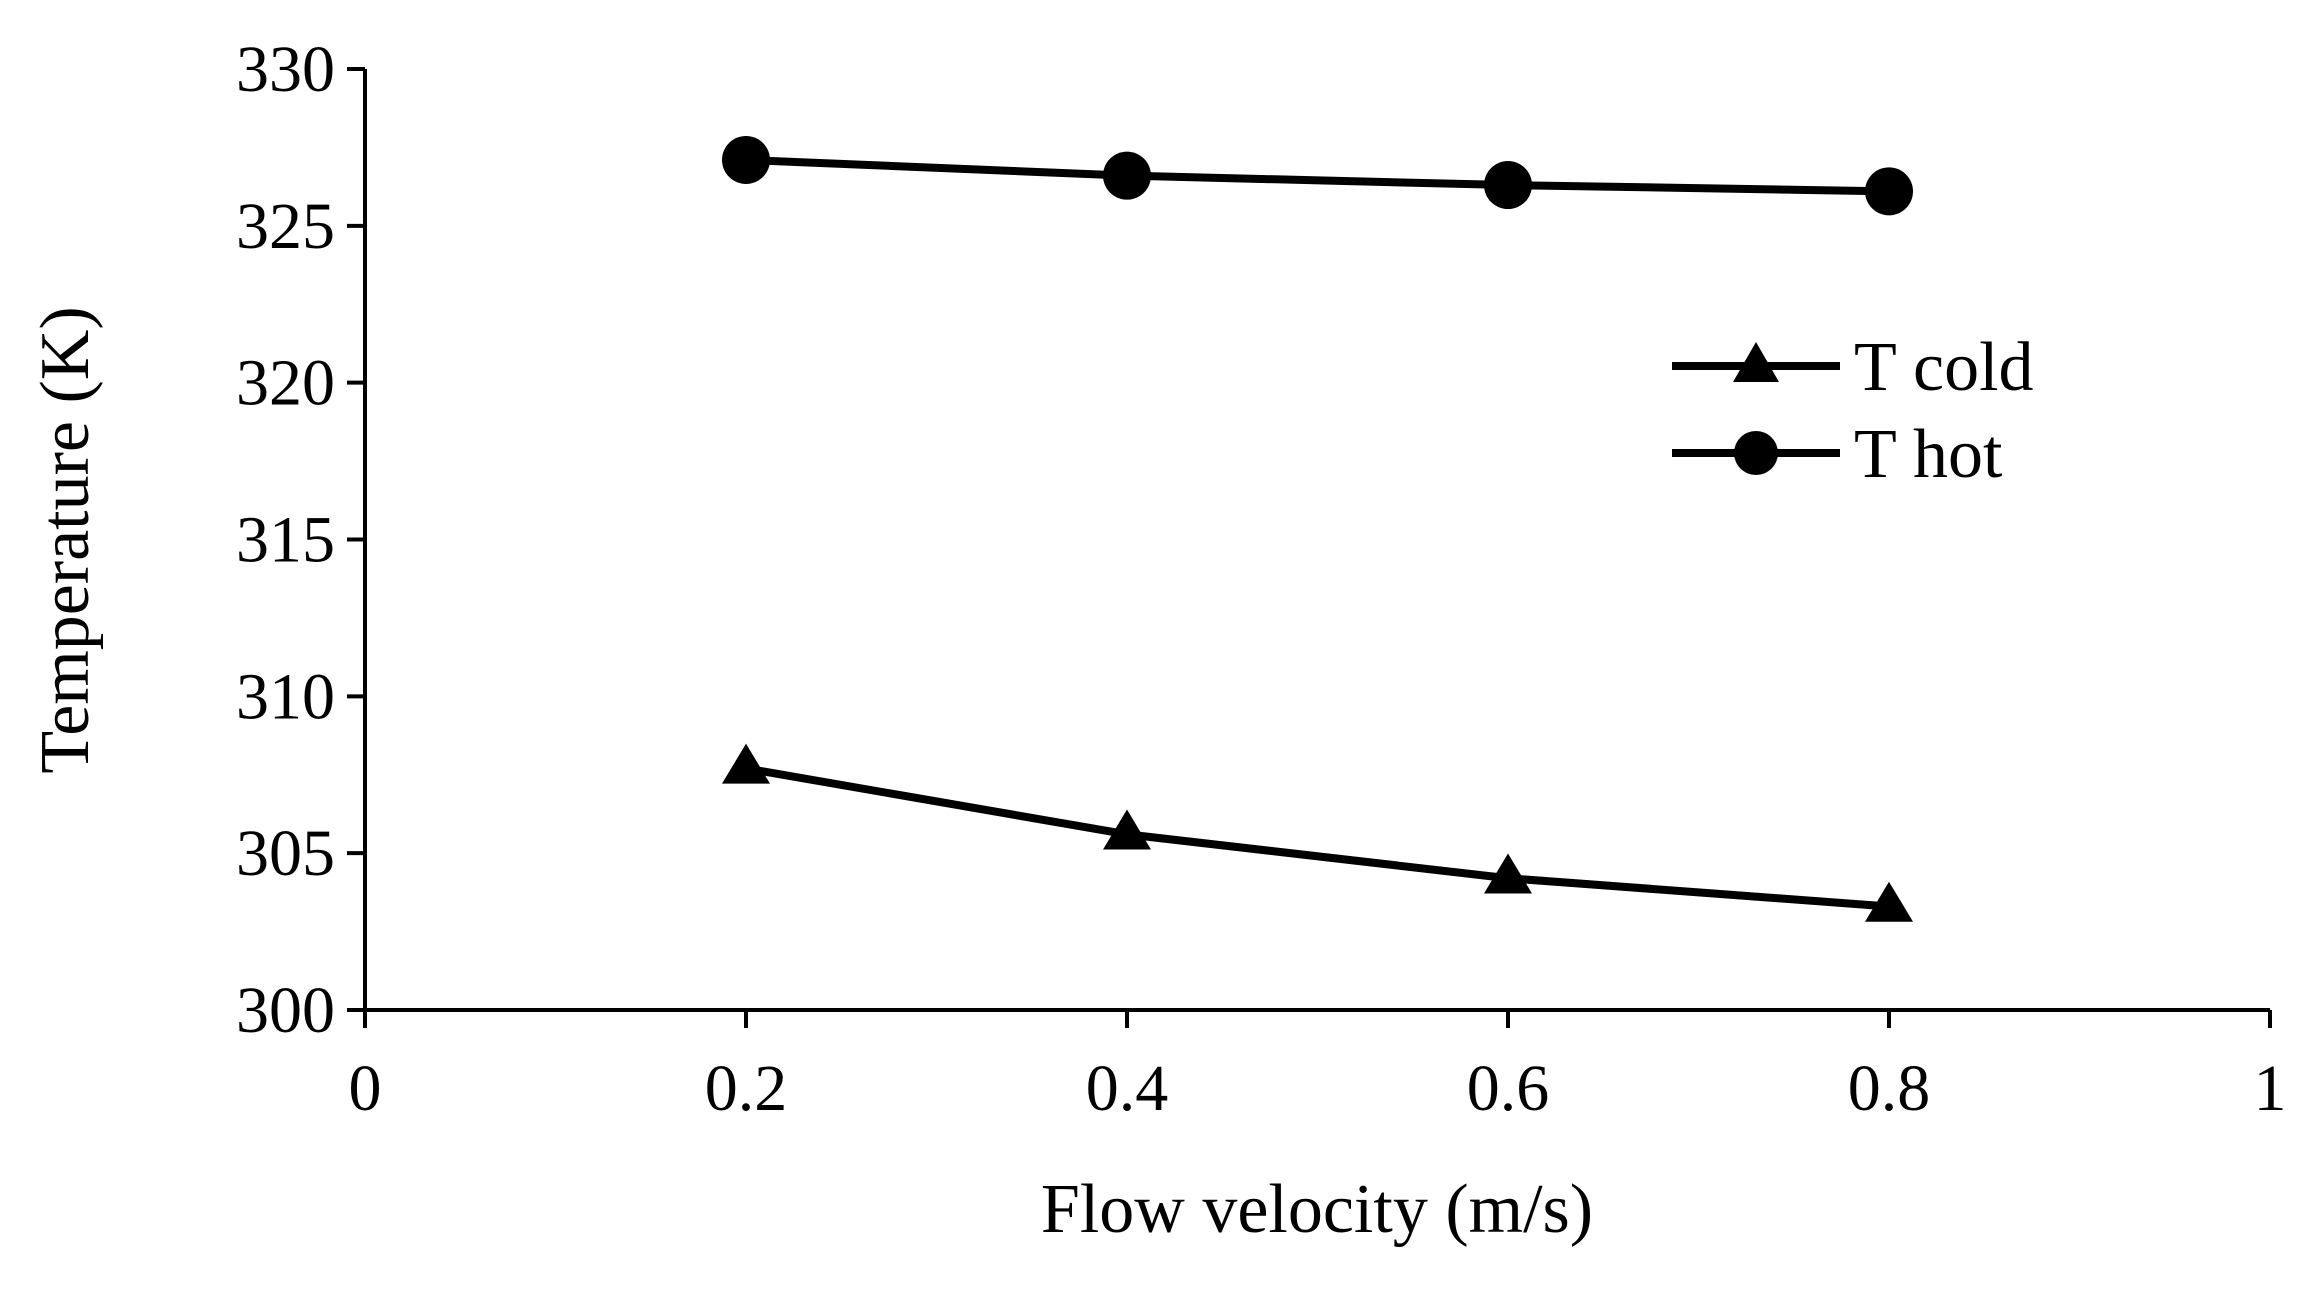 The height and width of the screenshot is (1292, 2304). What do you see at coordinates (1317, 837) in the screenshot?
I see `series-line-t-cold` at bounding box center [1317, 837].